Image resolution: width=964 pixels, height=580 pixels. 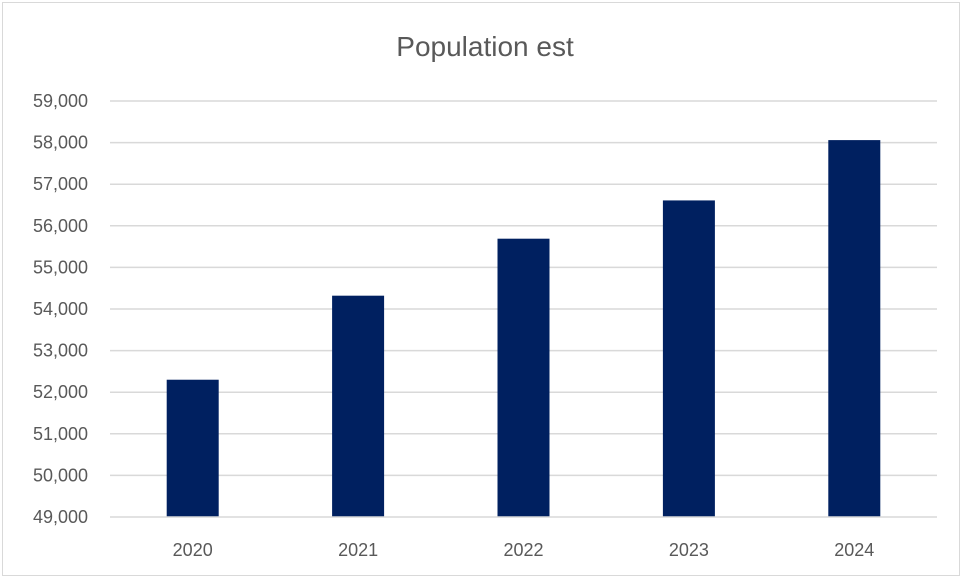 I want to click on y-tick-label: 52,000, so click(x=60, y=392).